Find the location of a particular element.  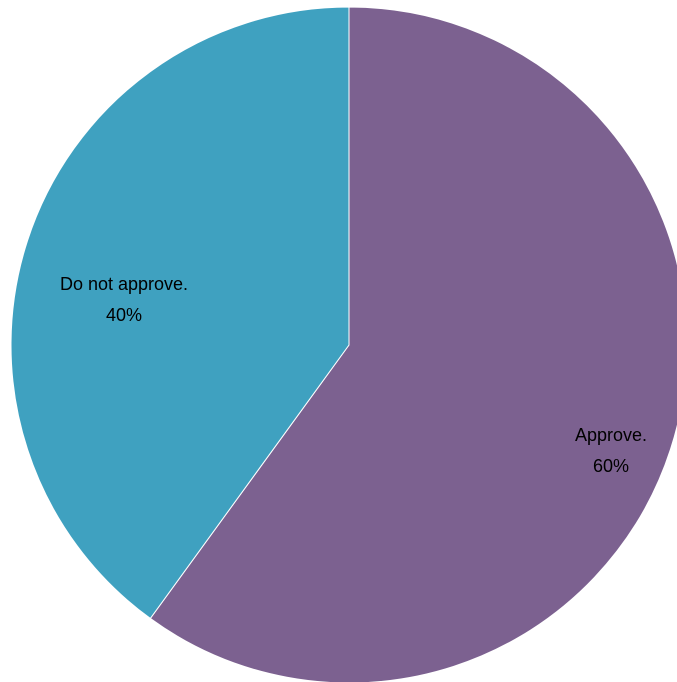

slice-label-percent: 40% is located at coordinates (124, 315).